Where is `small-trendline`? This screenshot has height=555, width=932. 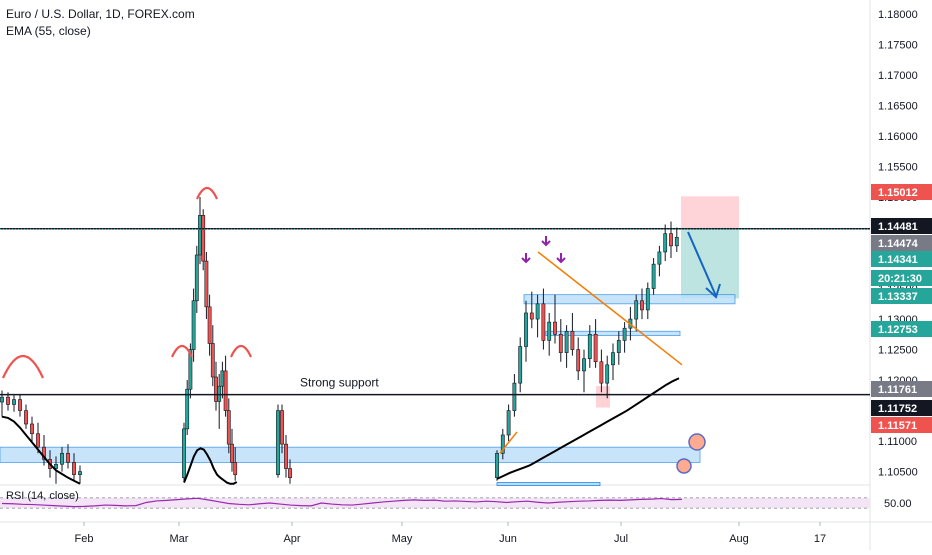 small-trendline is located at coordinates (508, 442).